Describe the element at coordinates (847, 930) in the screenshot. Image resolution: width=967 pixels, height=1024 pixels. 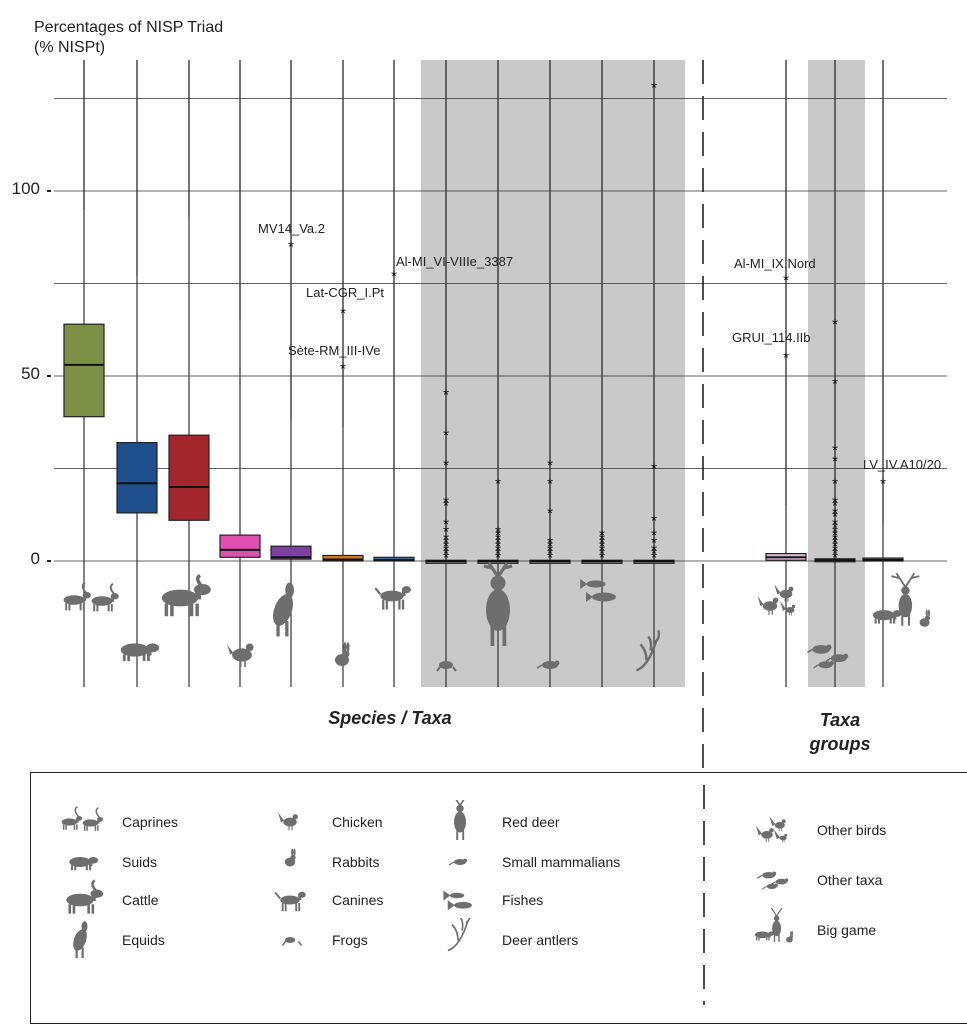
I see `legend-label: Big game` at that location.